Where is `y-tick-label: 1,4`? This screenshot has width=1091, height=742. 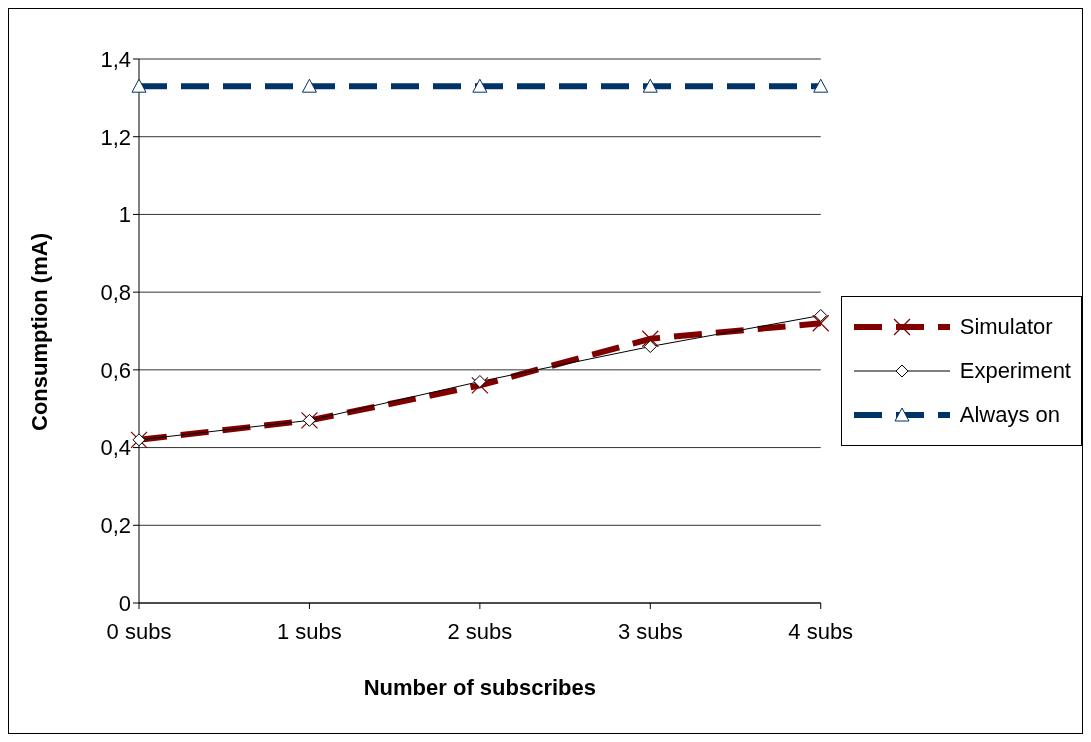
y-tick-label: 1,4 is located at coordinates (115, 59).